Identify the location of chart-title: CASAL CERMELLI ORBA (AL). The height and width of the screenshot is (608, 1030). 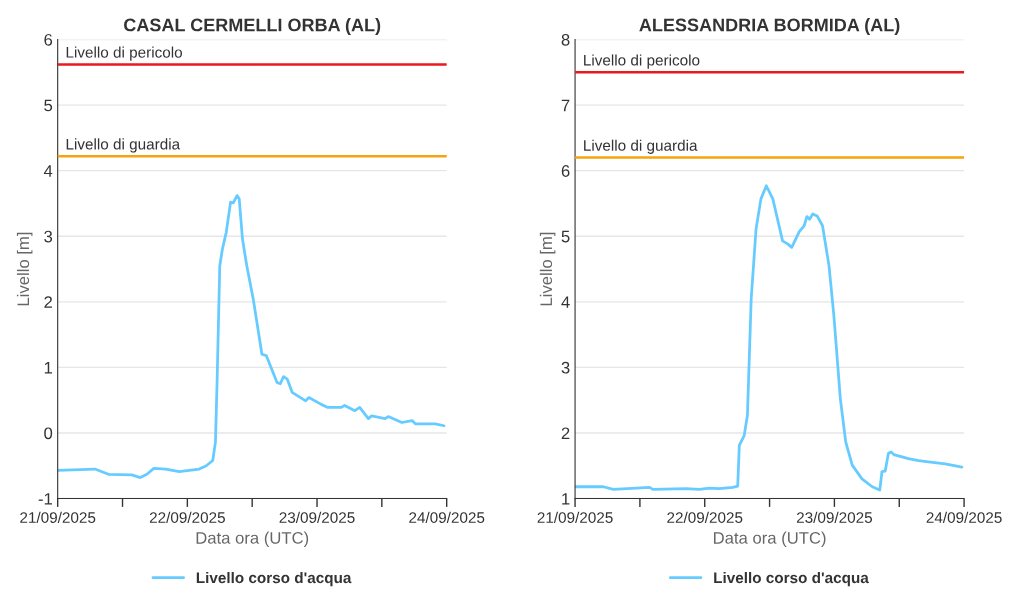
(252, 26).